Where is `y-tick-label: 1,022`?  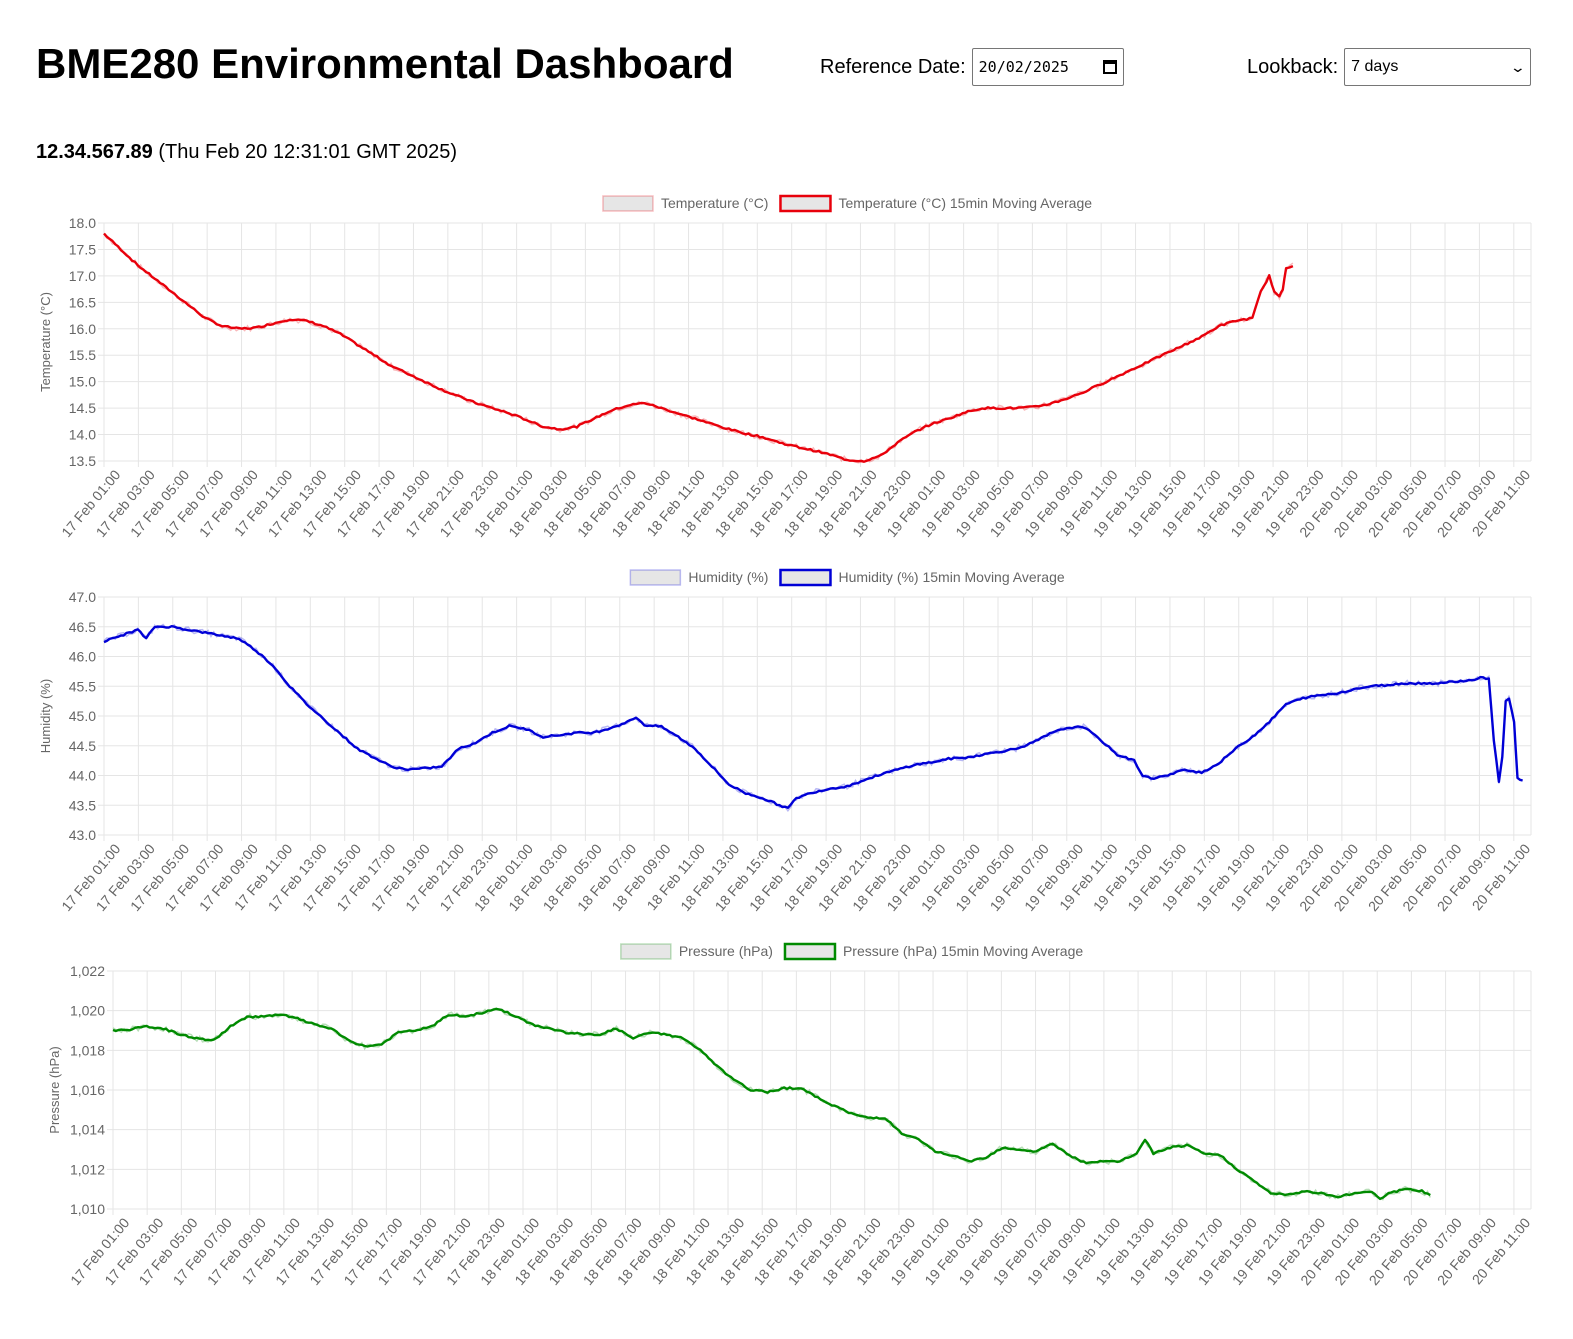 y-tick-label: 1,022 is located at coordinates (87, 971).